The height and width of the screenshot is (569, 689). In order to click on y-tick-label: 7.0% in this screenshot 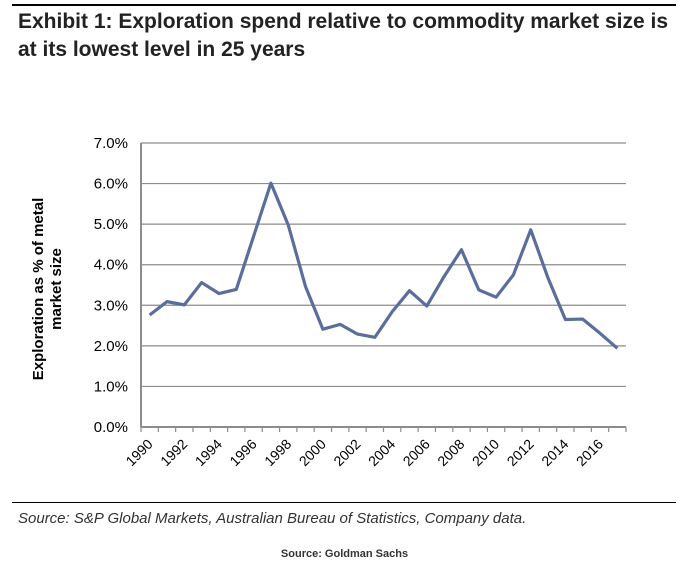, I will do `click(111, 143)`.